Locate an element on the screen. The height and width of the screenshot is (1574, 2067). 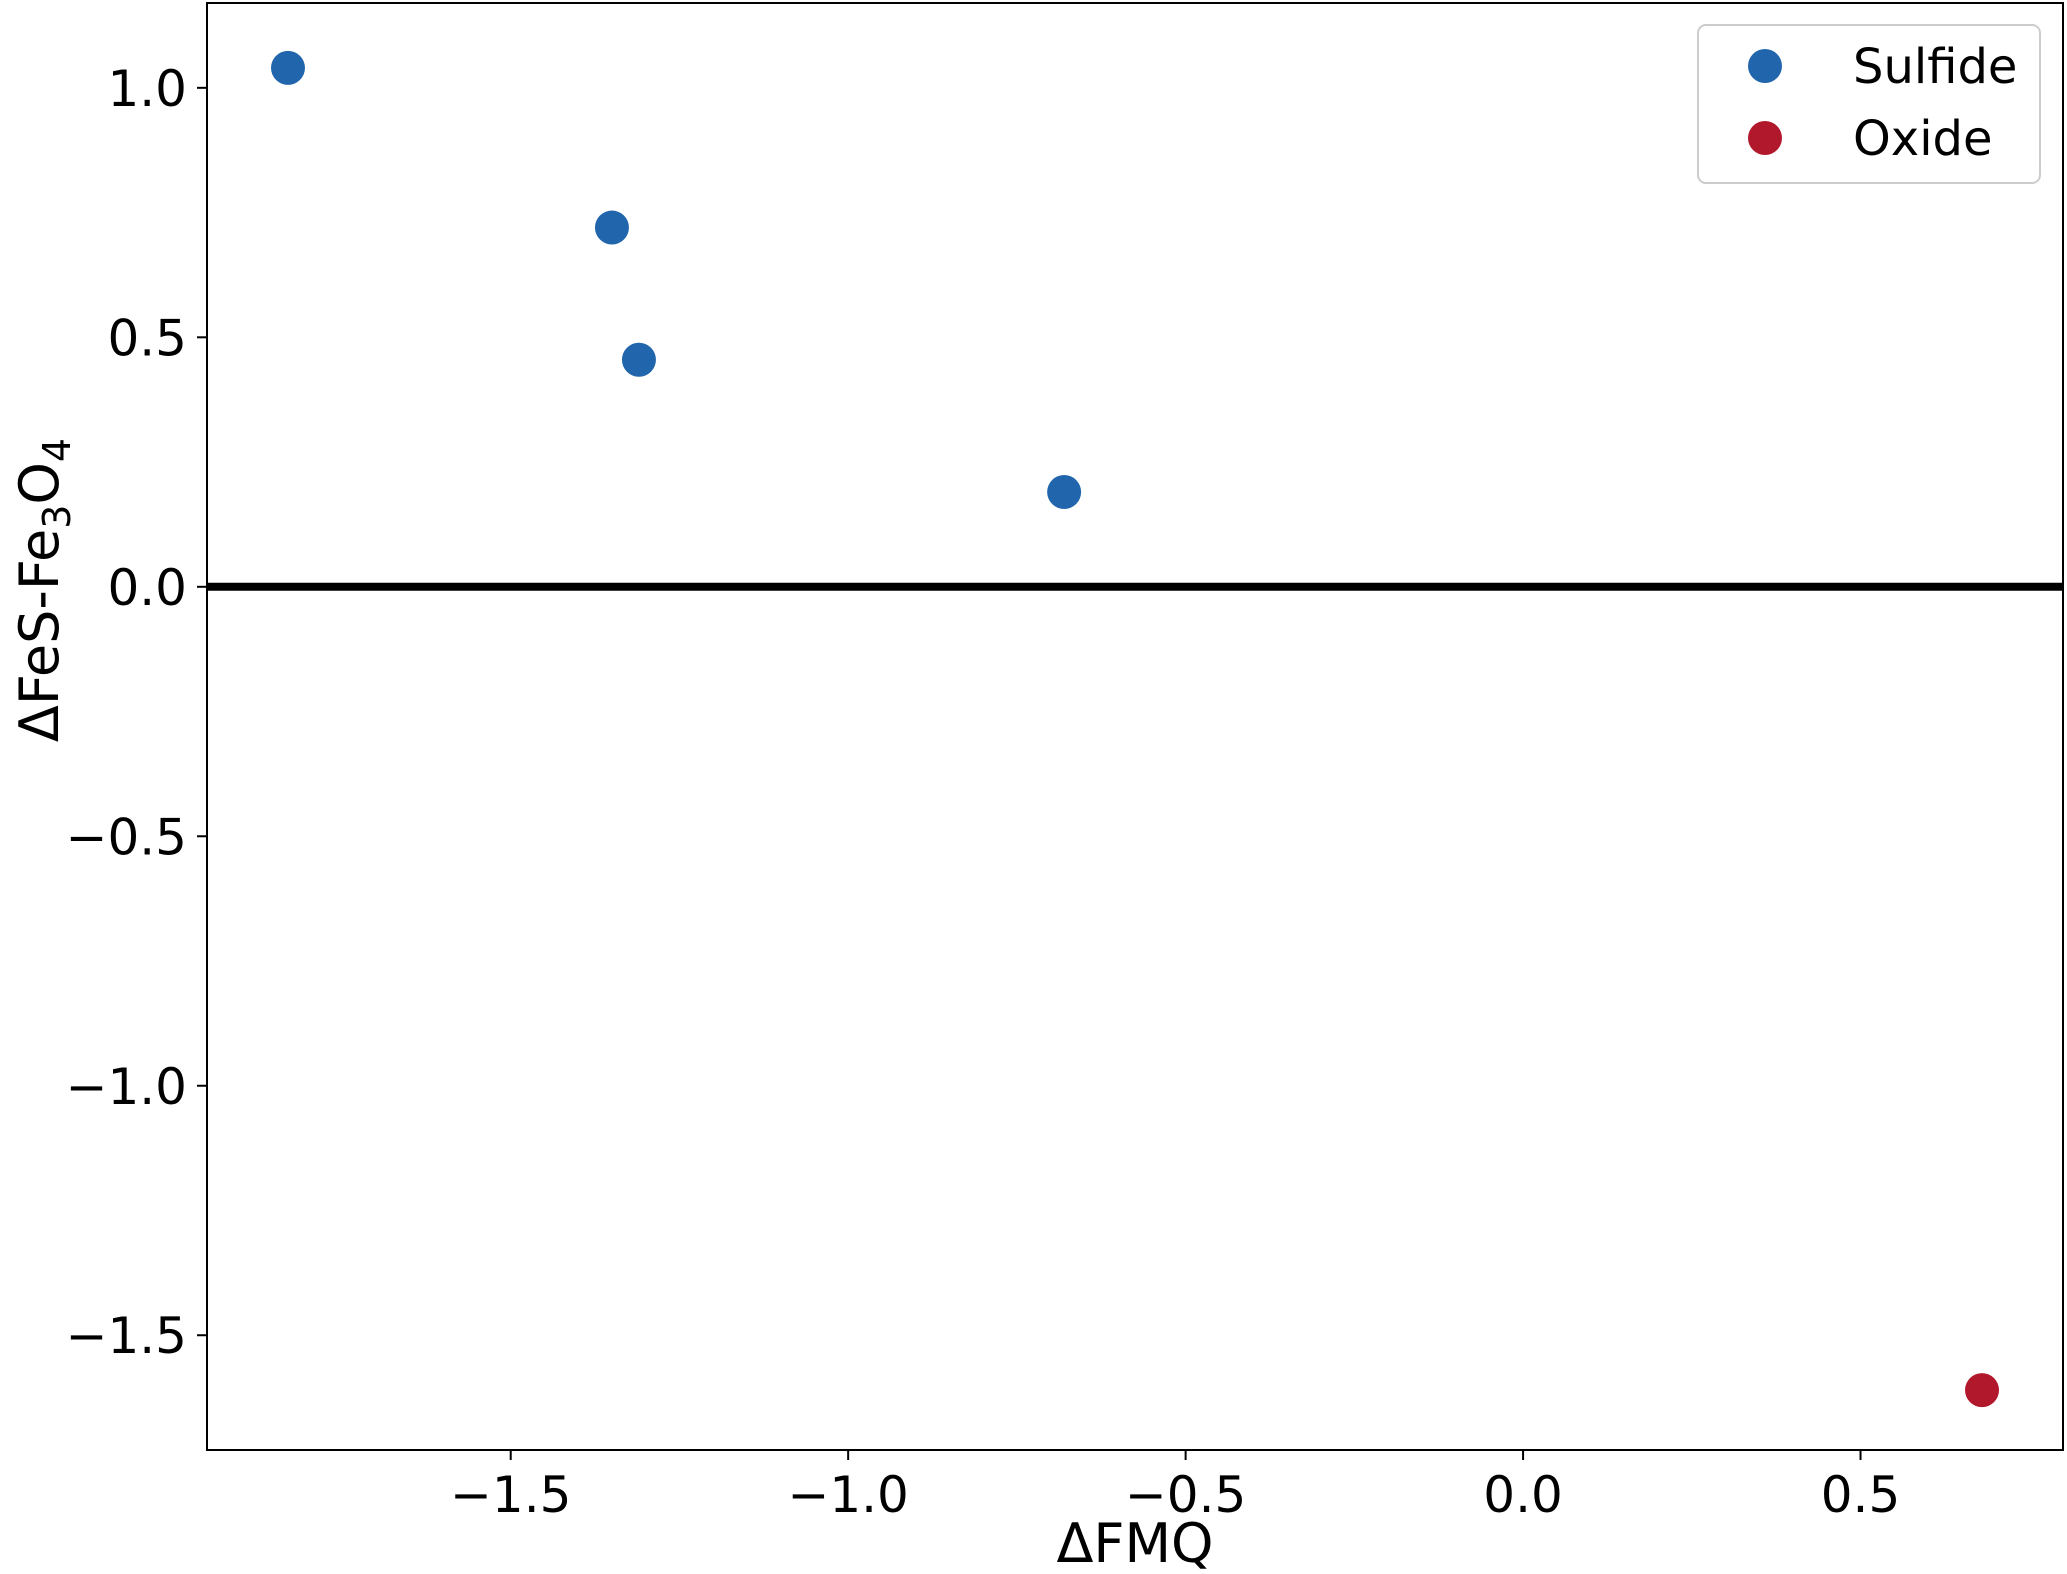
x-axis-label: ΔFMQ is located at coordinates (1134, 1543).